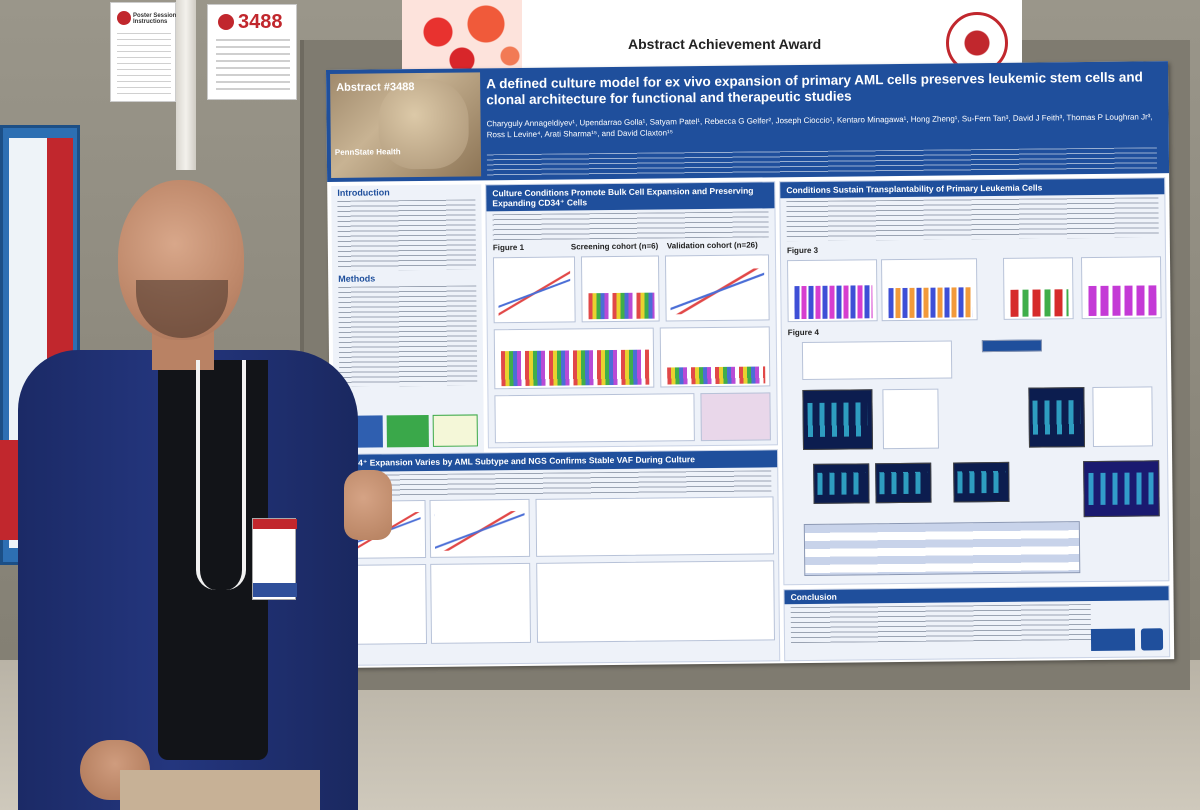  I want to click on conclusion-heading: Conclusion, so click(976, 595).